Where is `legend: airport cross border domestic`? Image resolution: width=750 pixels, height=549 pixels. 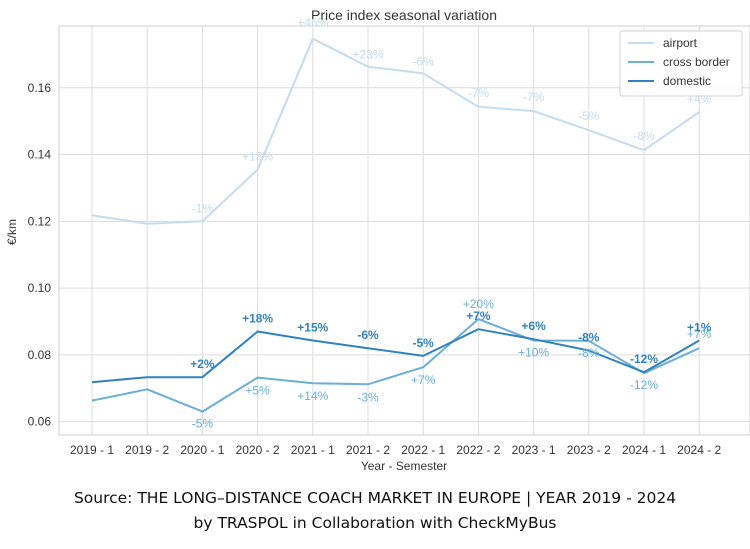
legend: airport cross border domestic is located at coordinates (681, 63).